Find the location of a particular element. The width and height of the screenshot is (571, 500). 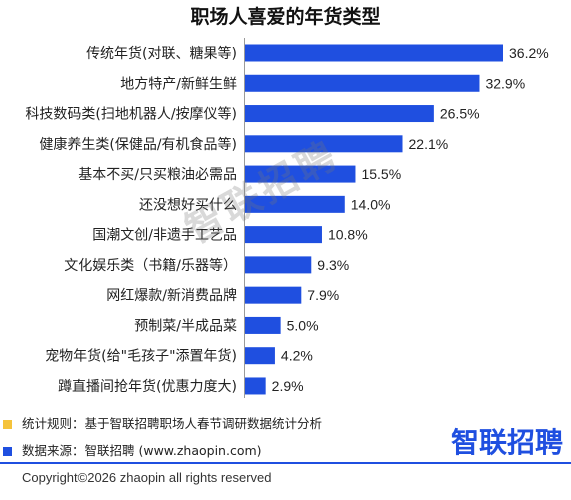

rule-marker-square is located at coordinates (7, 424).